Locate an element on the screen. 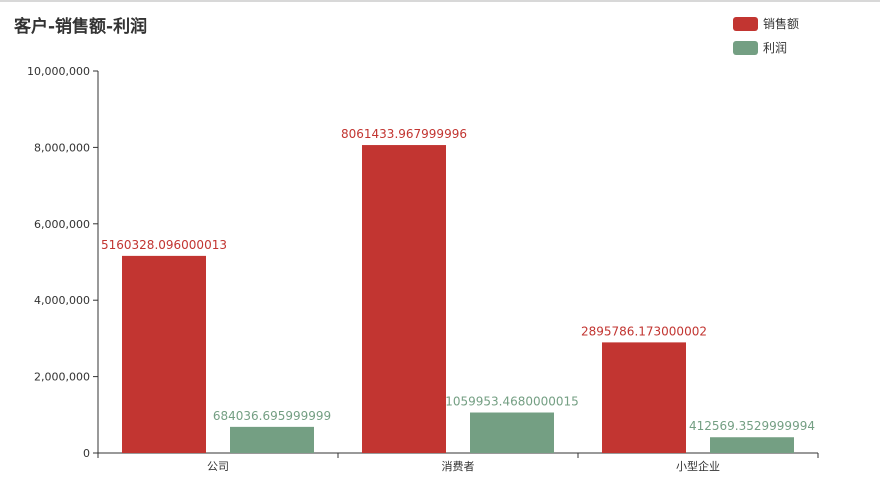 This screenshot has height=483, width=880. y-tick-label: 2,000,000 is located at coordinates (62, 377).